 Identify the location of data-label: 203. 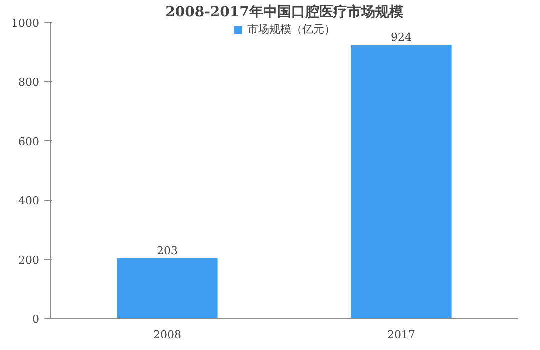
(167, 251).